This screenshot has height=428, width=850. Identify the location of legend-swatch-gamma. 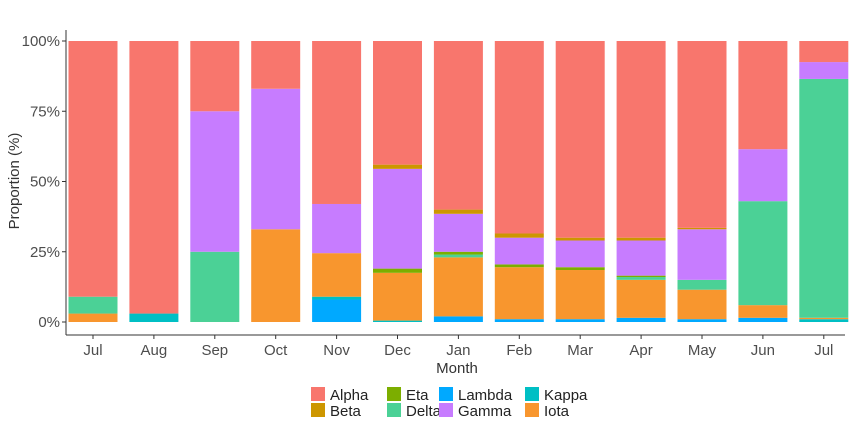
(446, 410).